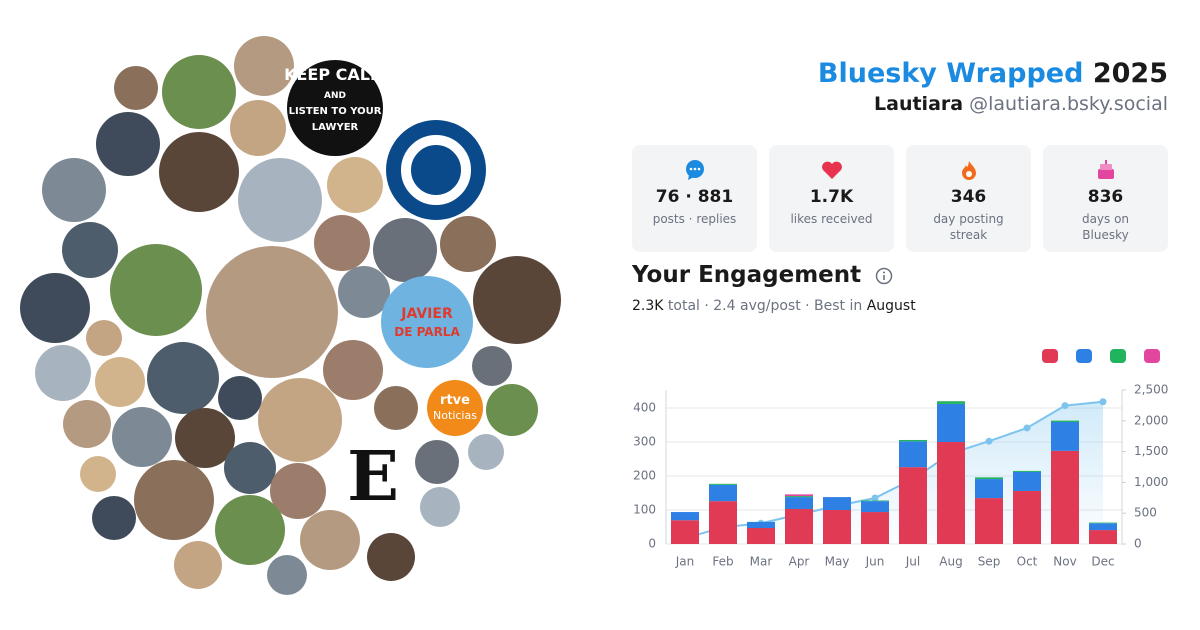 This screenshot has height=630, width=1200. I want to click on stat-card: 76 · 881 posts · replies, so click(694, 198).